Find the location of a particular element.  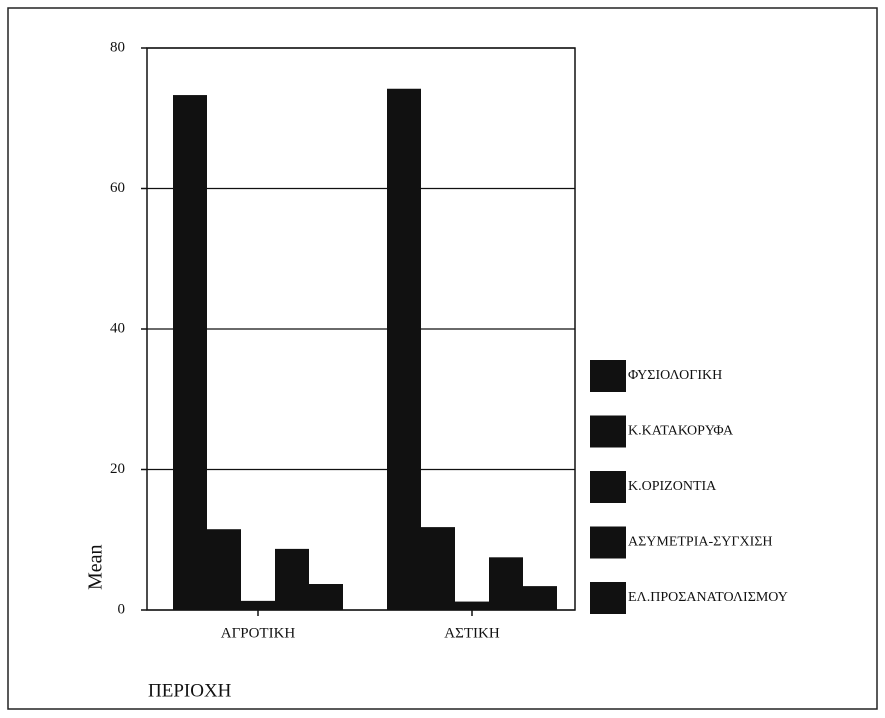

y-axis-title: Mean is located at coordinates (96, 567).